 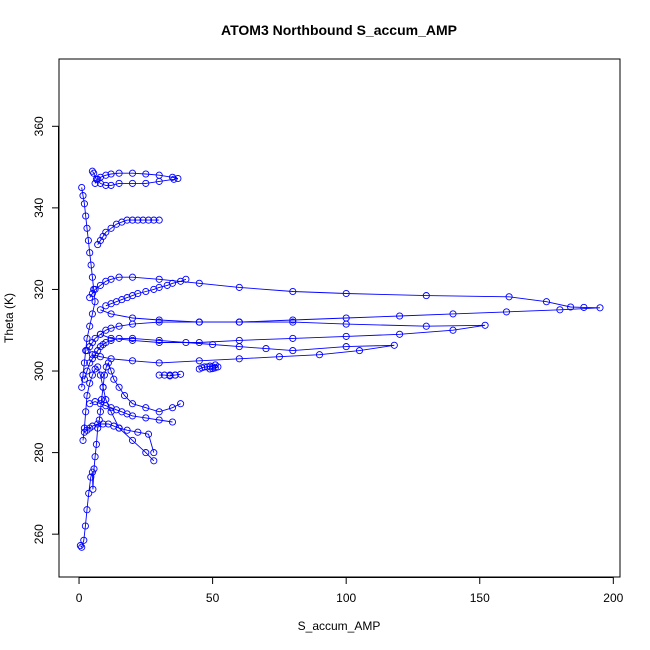 What do you see at coordinates (346, 598) in the screenshot?
I see `x-tick-label: 100` at bounding box center [346, 598].